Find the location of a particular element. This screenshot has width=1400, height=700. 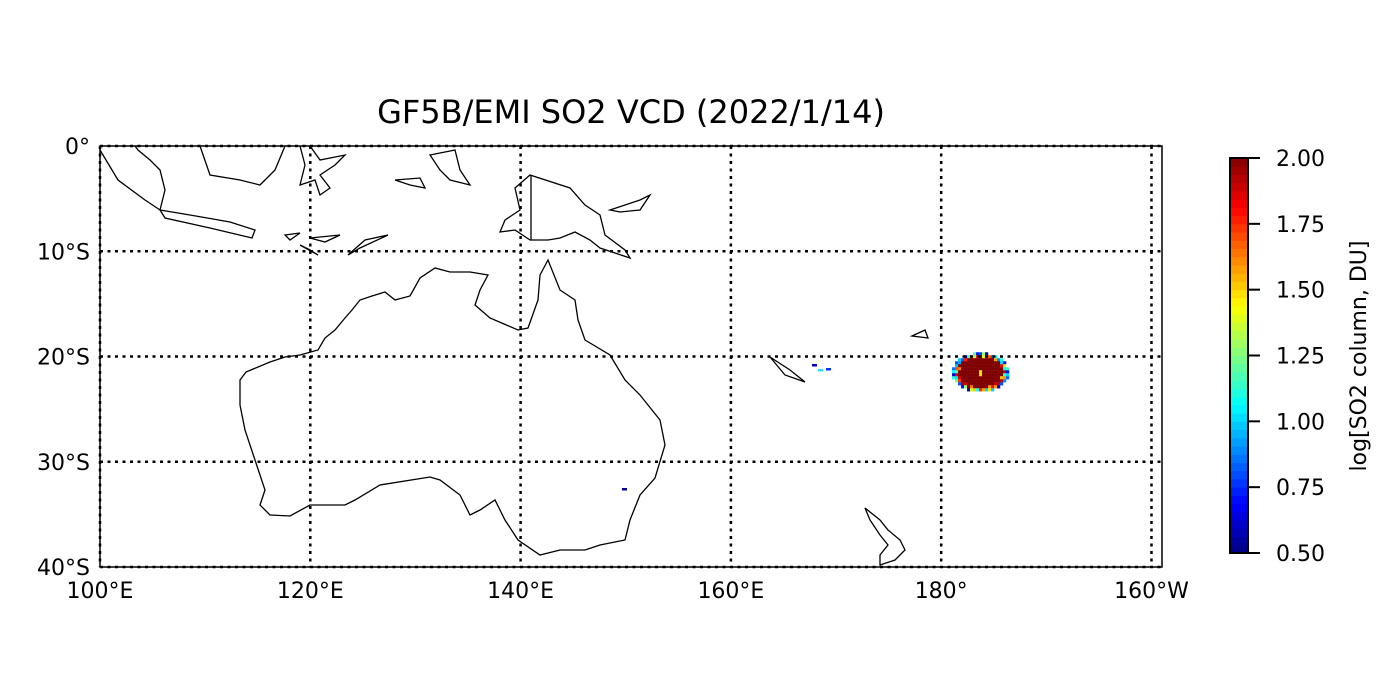

coastline-new-caledonia is located at coordinates (787, 369).